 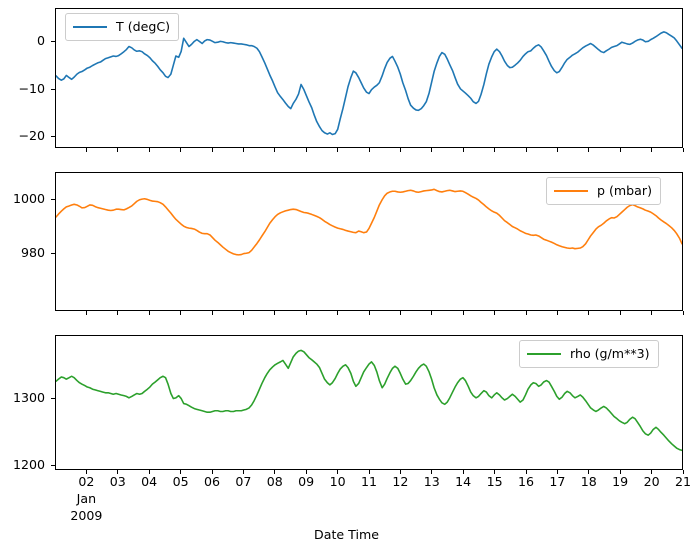 What do you see at coordinates (526, 481) in the screenshot?
I see `xtick-label-16: 16` at bounding box center [526, 481].